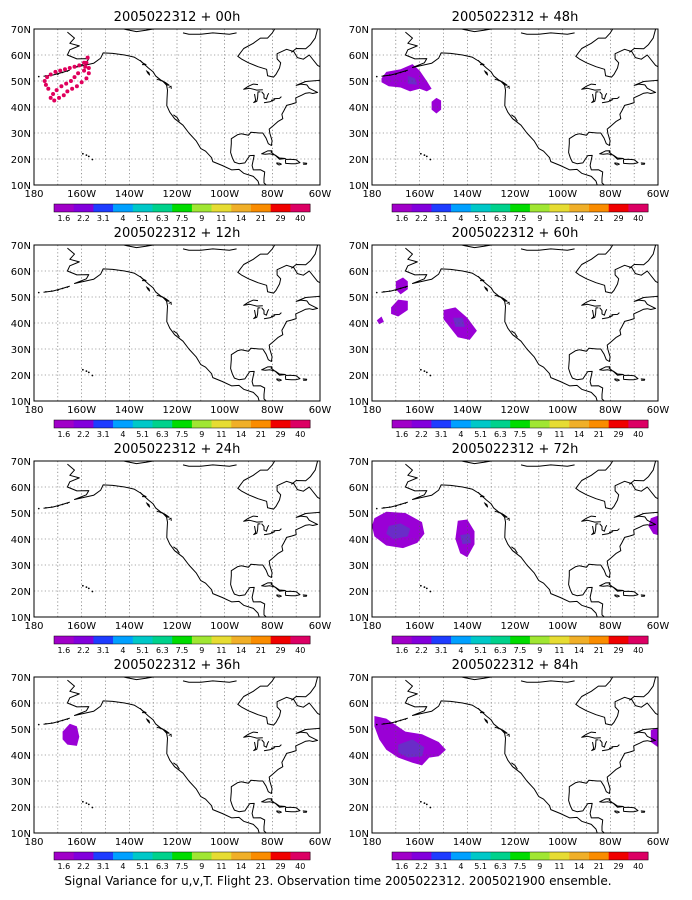 The image size is (692, 900). What do you see at coordinates (261, 866) in the screenshot?
I see `colorbar-label: 21` at bounding box center [261, 866].